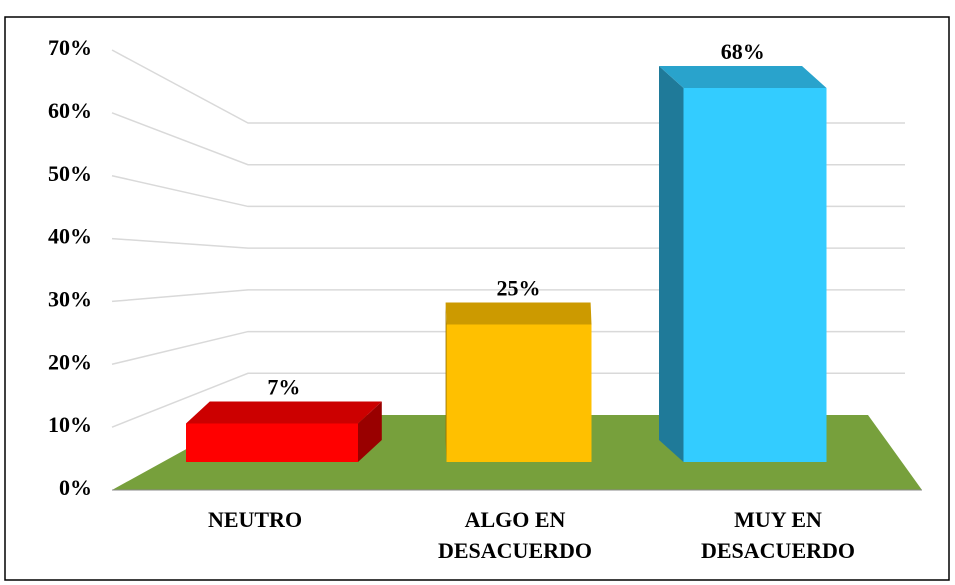 This screenshot has width=955, height=585. What do you see at coordinates (70, 173) in the screenshot?
I see `y-tick-label: 50%` at bounding box center [70, 173].